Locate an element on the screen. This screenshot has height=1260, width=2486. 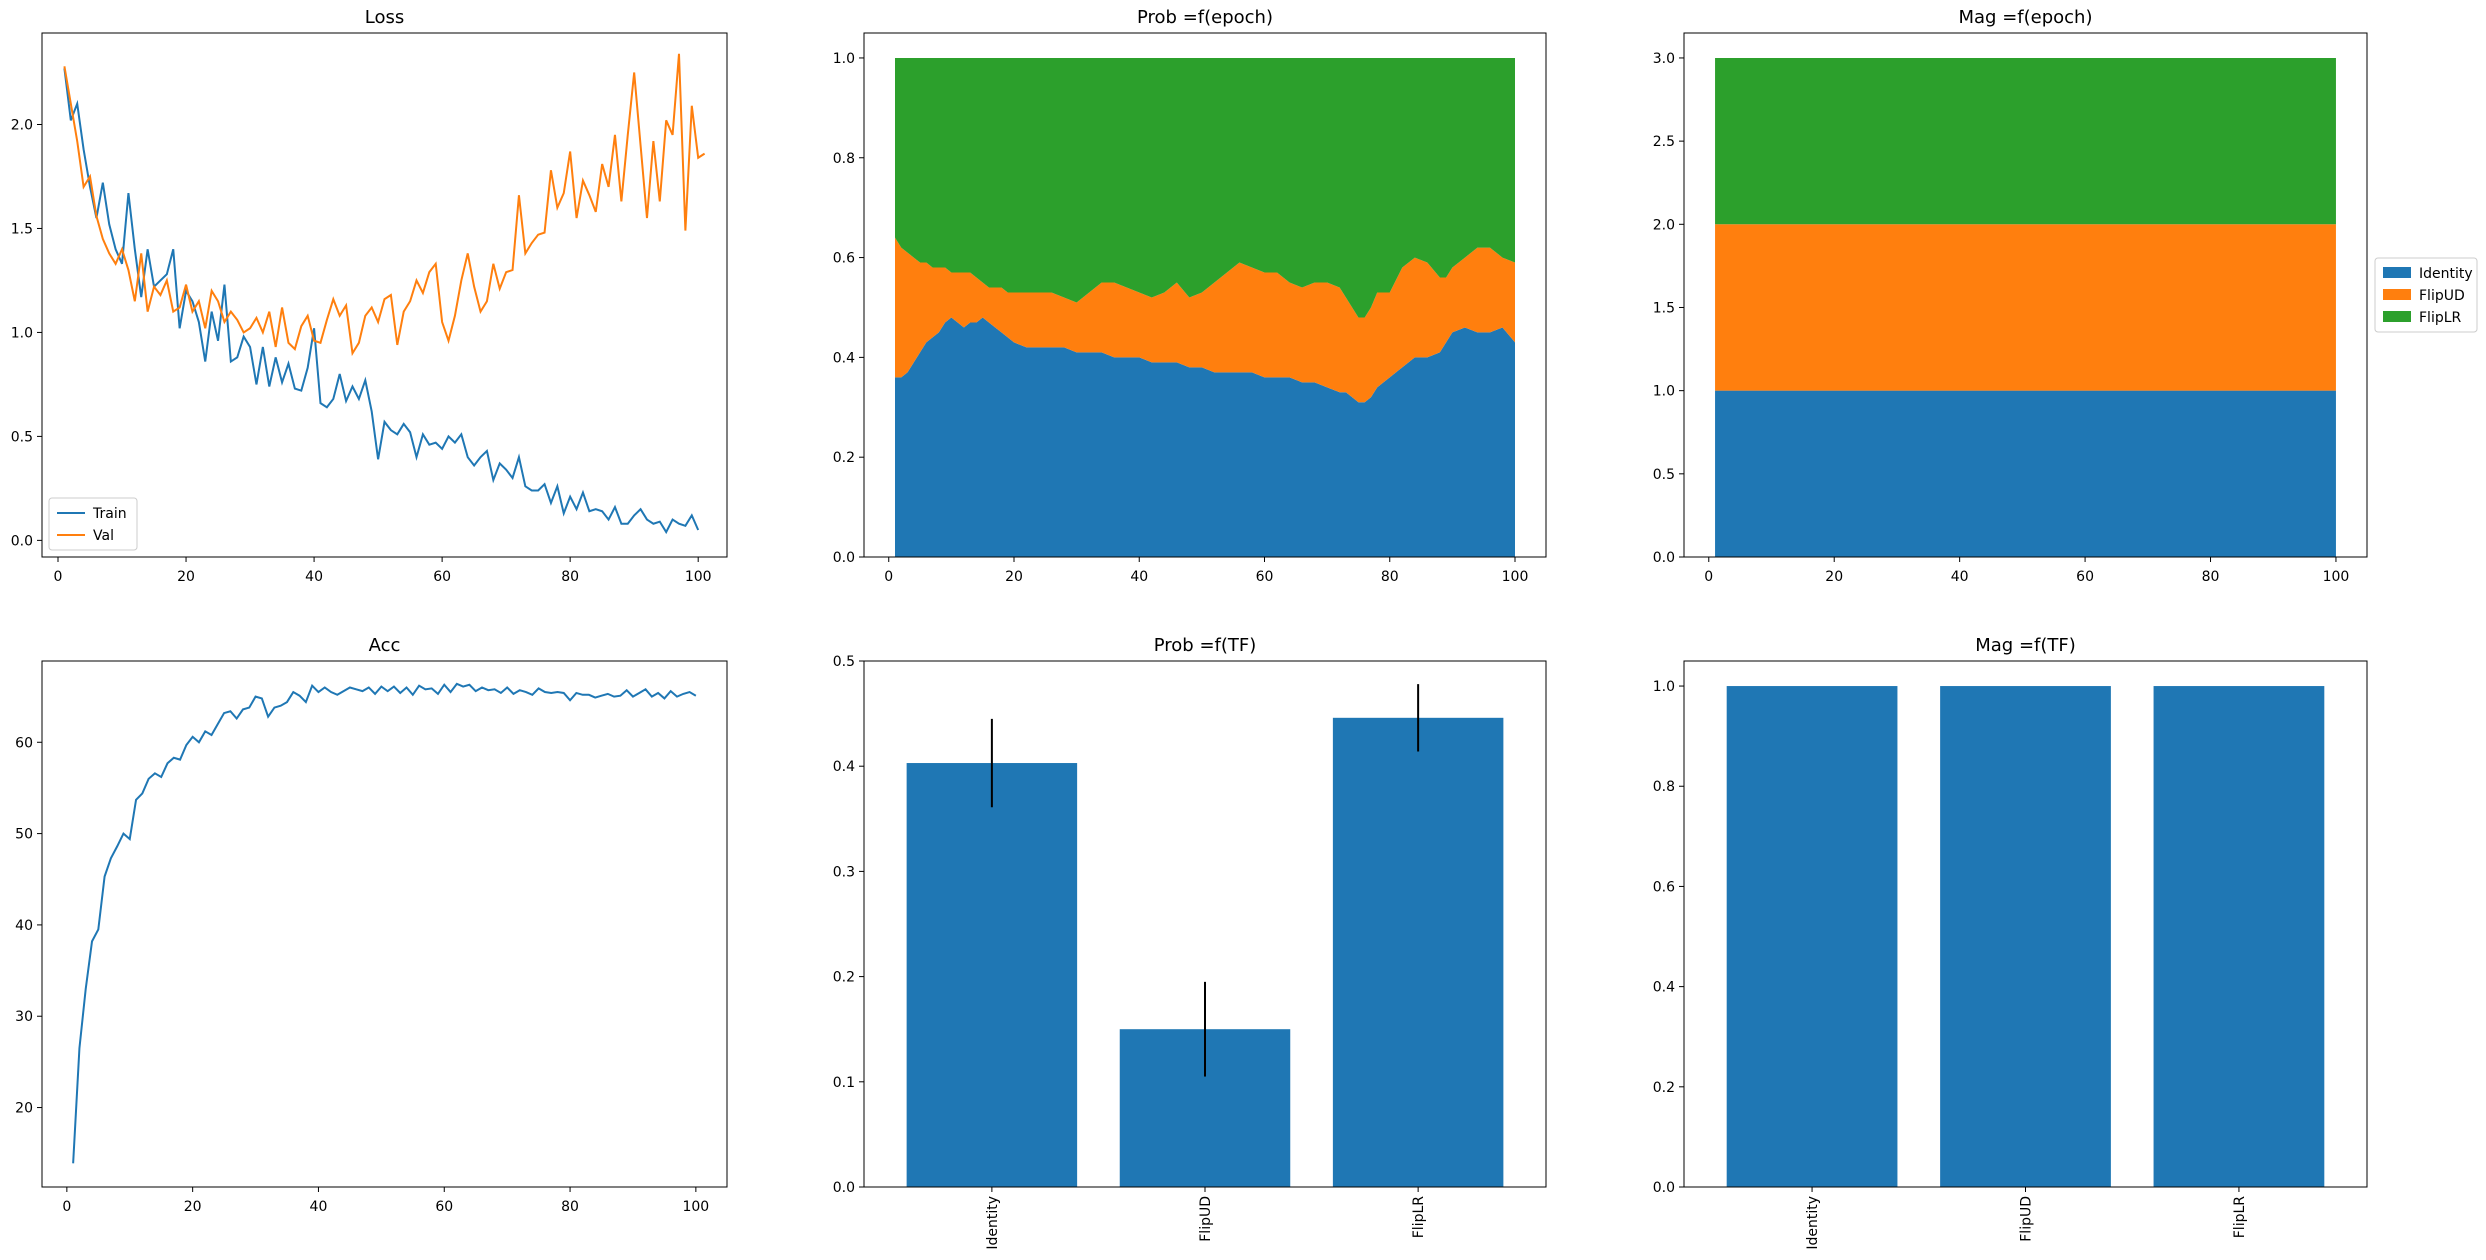
prob_epoch-title: Prob =f(epoch) is located at coordinates (1205, 17).